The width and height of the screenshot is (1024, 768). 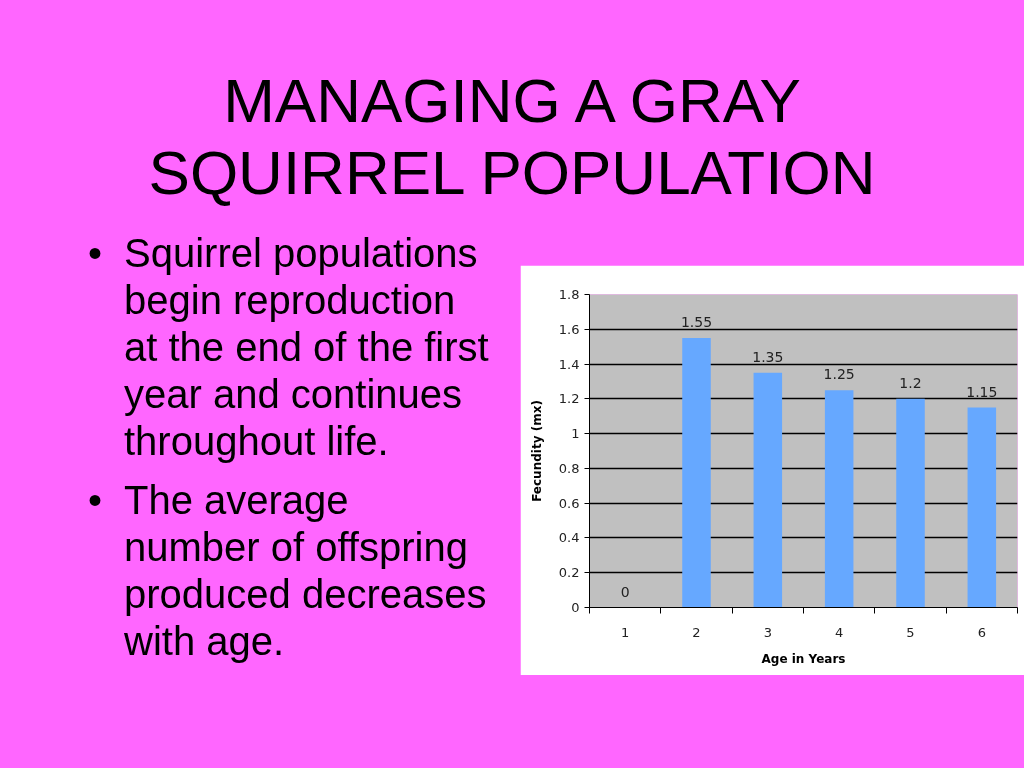 I want to click on text: • Squirrel populations begin reproduction at the end of the first year and continues throughout life., so click(x=289, y=347).